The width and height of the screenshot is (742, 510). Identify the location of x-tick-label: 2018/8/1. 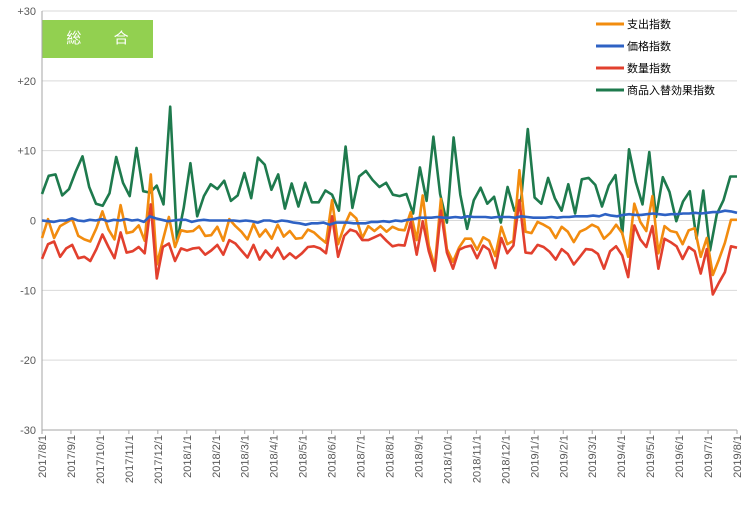
(391, 456).